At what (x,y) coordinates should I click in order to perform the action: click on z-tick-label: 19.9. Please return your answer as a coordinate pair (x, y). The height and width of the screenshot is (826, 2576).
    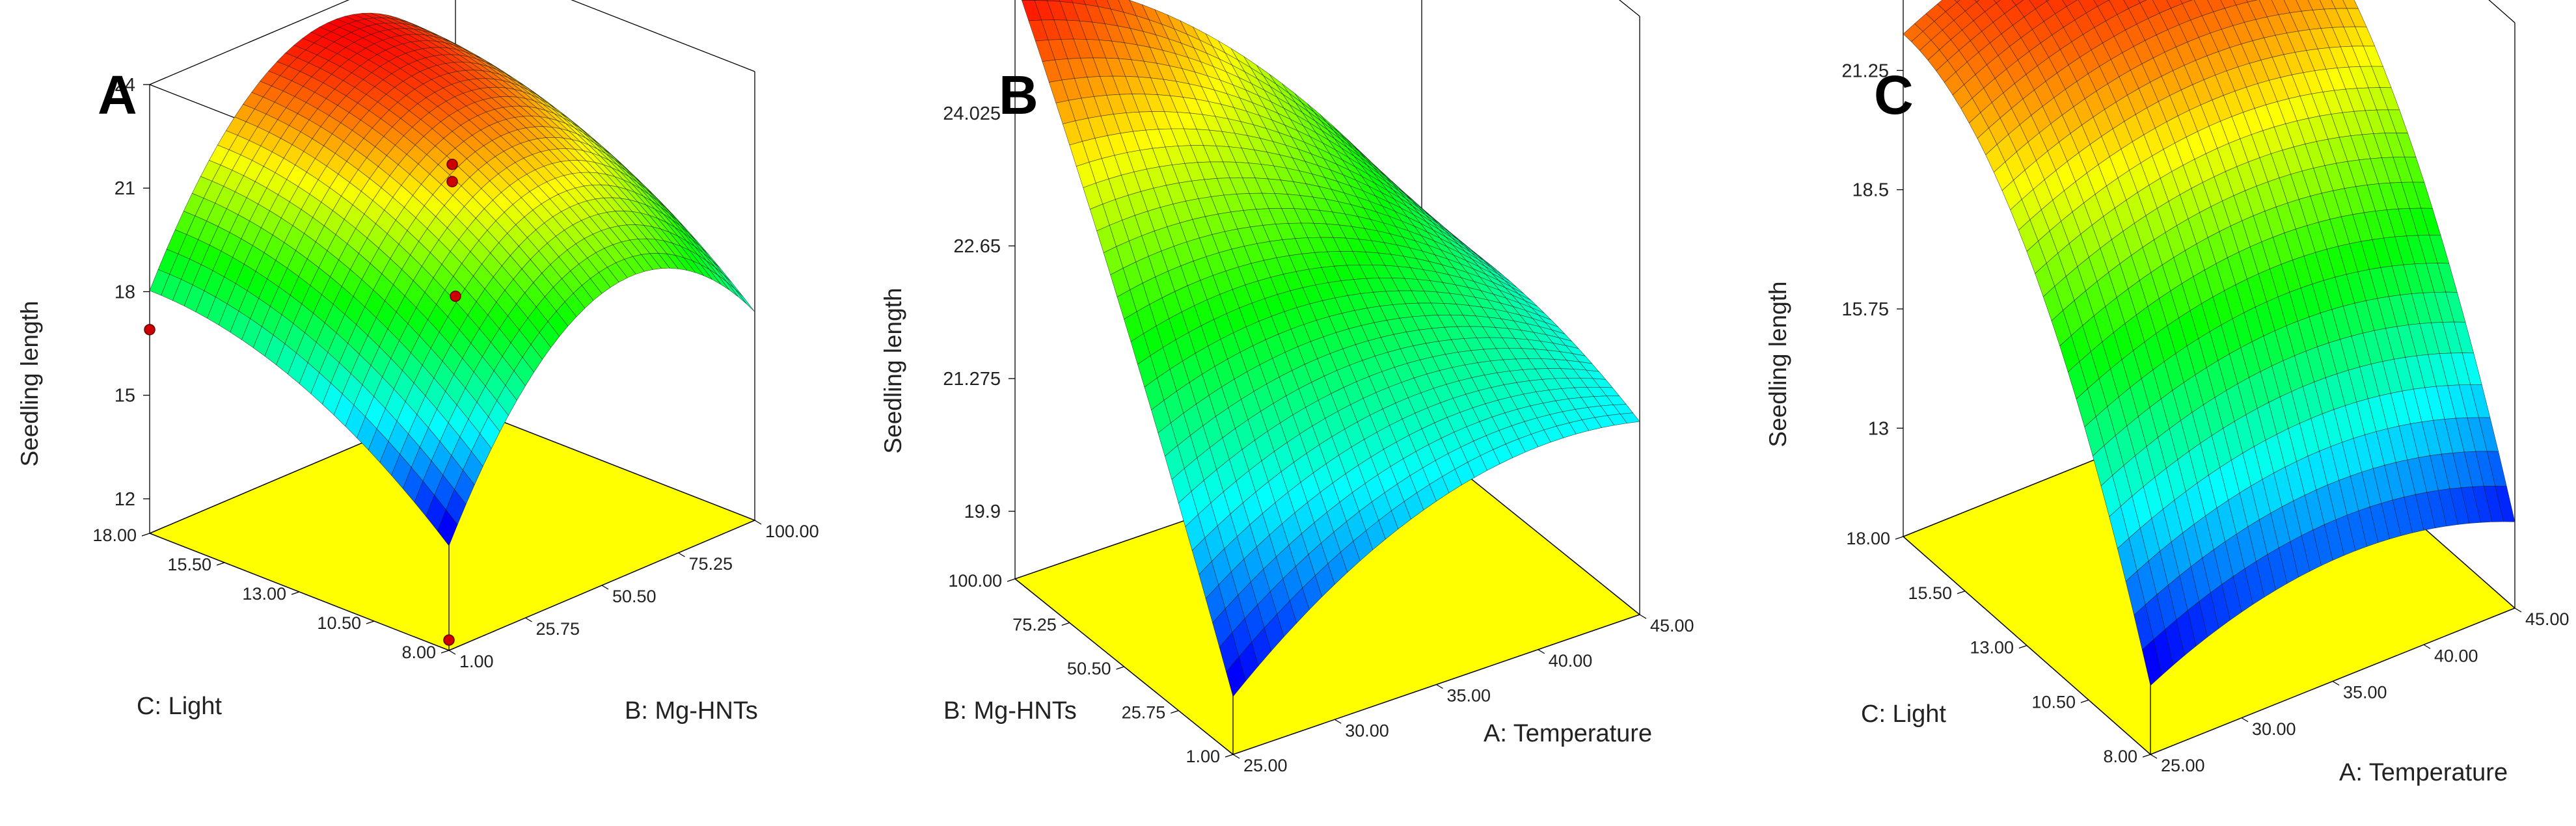
    Looking at the image, I should click on (982, 511).